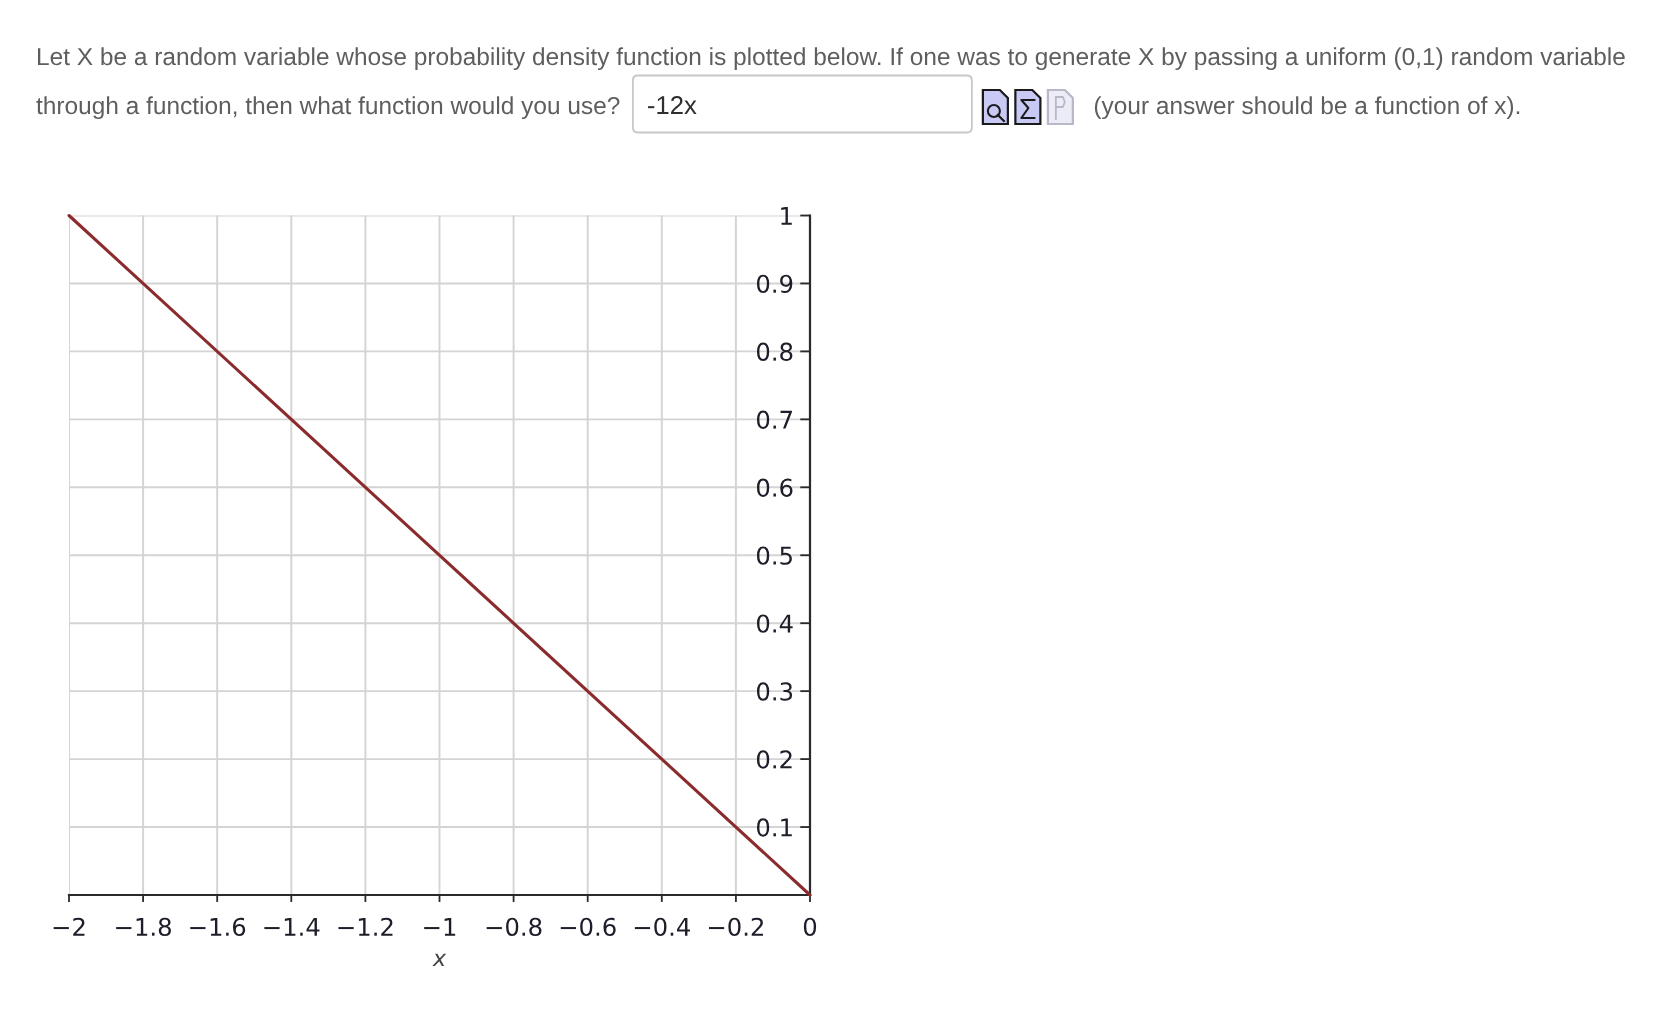  Describe the element at coordinates (143, 927) in the screenshot. I see `x-tick-label: −1.8` at that location.